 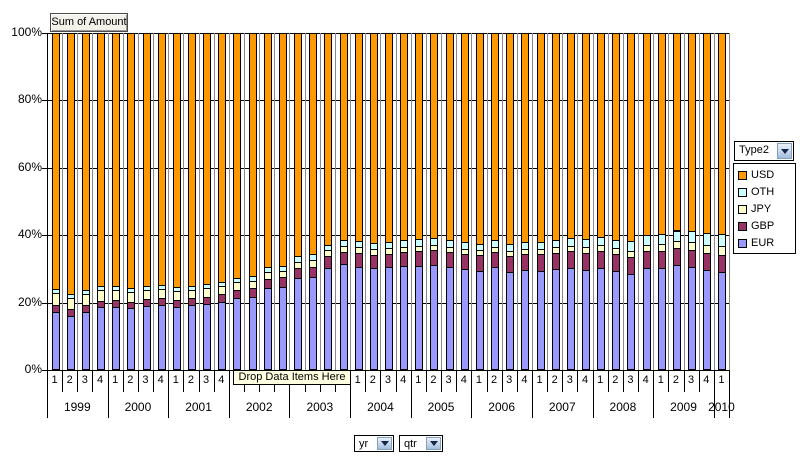 What do you see at coordinates (742, 175) in the screenshot?
I see `legend-swatch-usd` at bounding box center [742, 175].